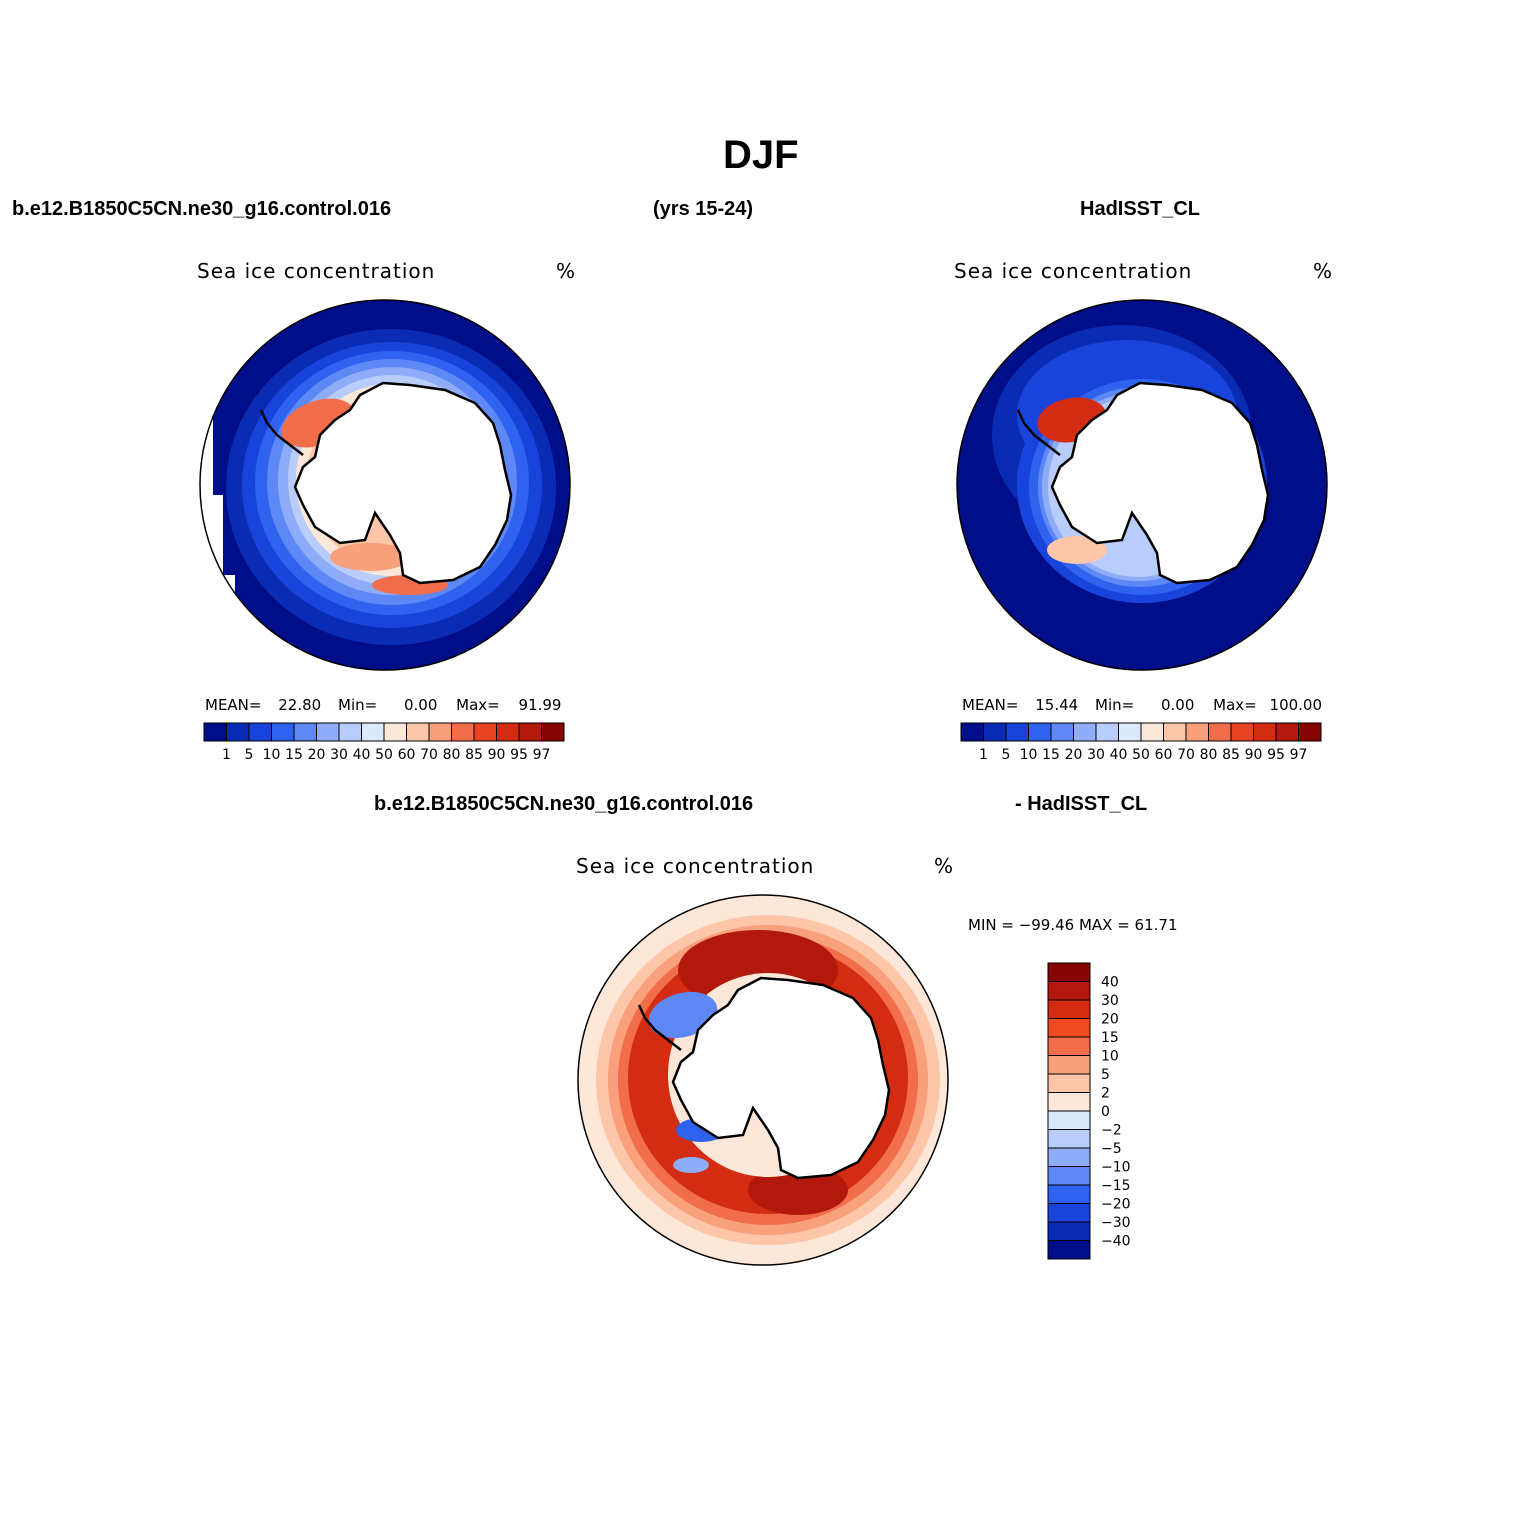 The height and width of the screenshot is (1525, 1525). Describe the element at coordinates (1105, 1112) in the screenshot. I see `colorbar-tick-label: 0` at that location.